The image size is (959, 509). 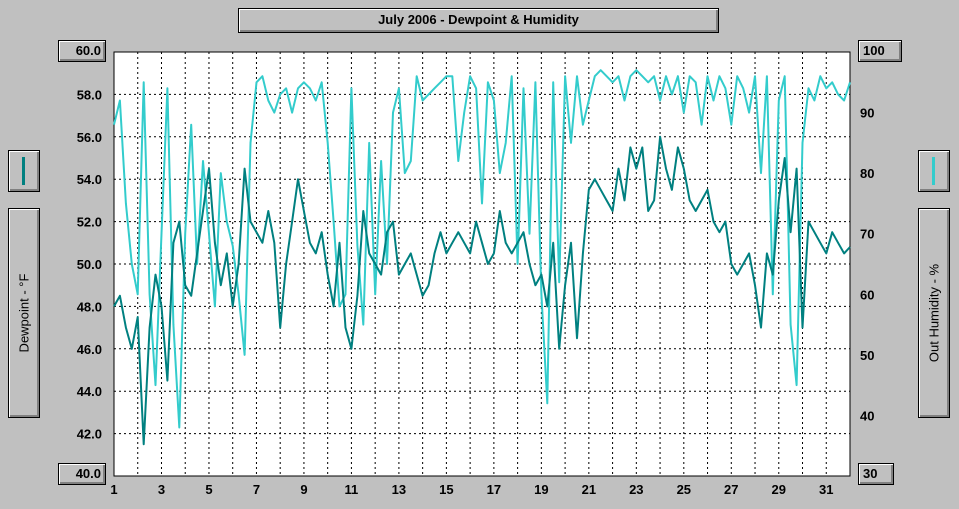 I want to click on y-tick-label: 44.0, so click(x=89, y=391).